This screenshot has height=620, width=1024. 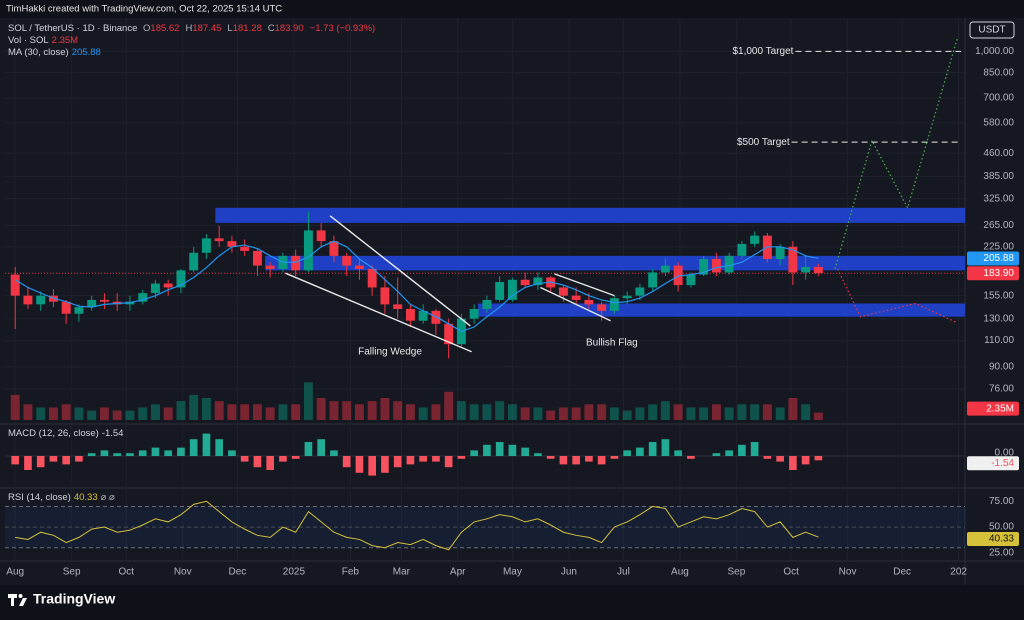 I want to click on x-tick-label: May, so click(x=512, y=572).